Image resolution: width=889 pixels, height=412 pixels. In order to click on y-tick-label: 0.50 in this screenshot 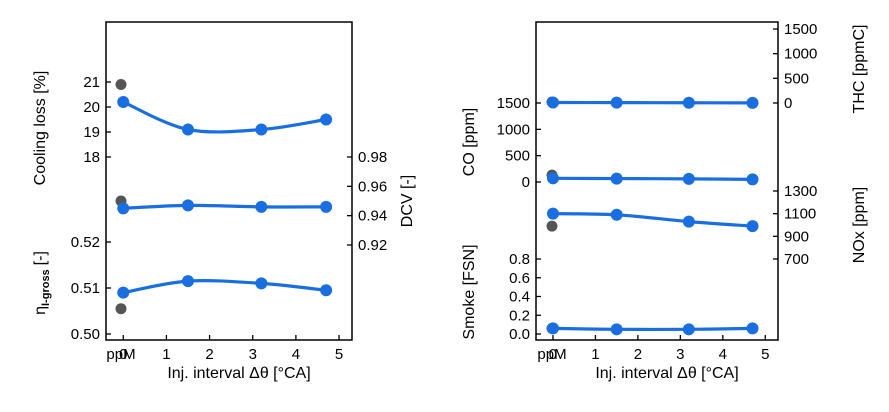, I will do `click(85, 334)`.